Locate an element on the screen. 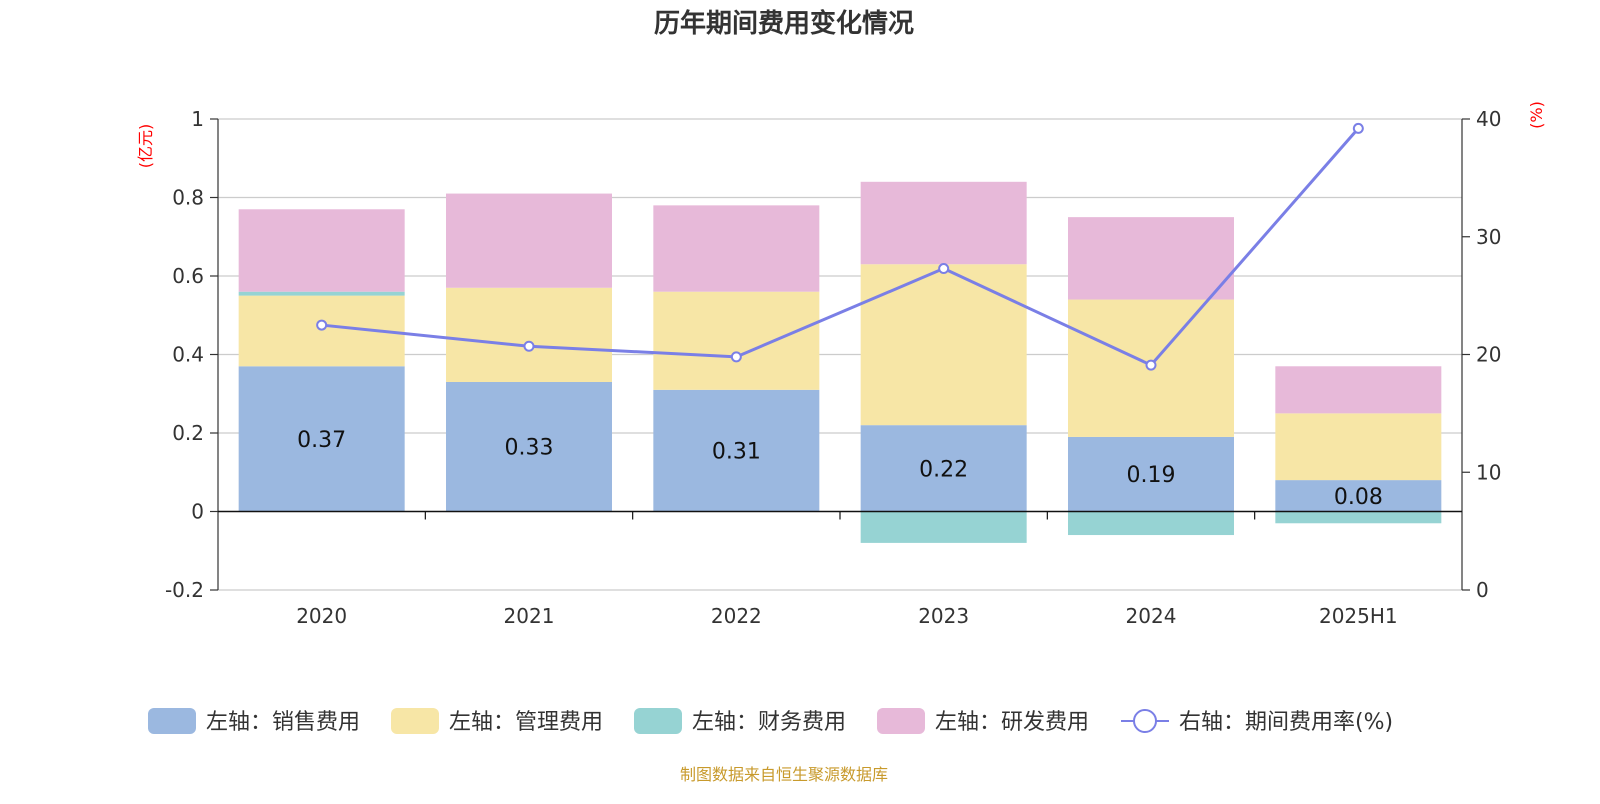  bar-labels: 0.37 0.33 0.31 0.22 0.19 0.08 is located at coordinates (840, 469).